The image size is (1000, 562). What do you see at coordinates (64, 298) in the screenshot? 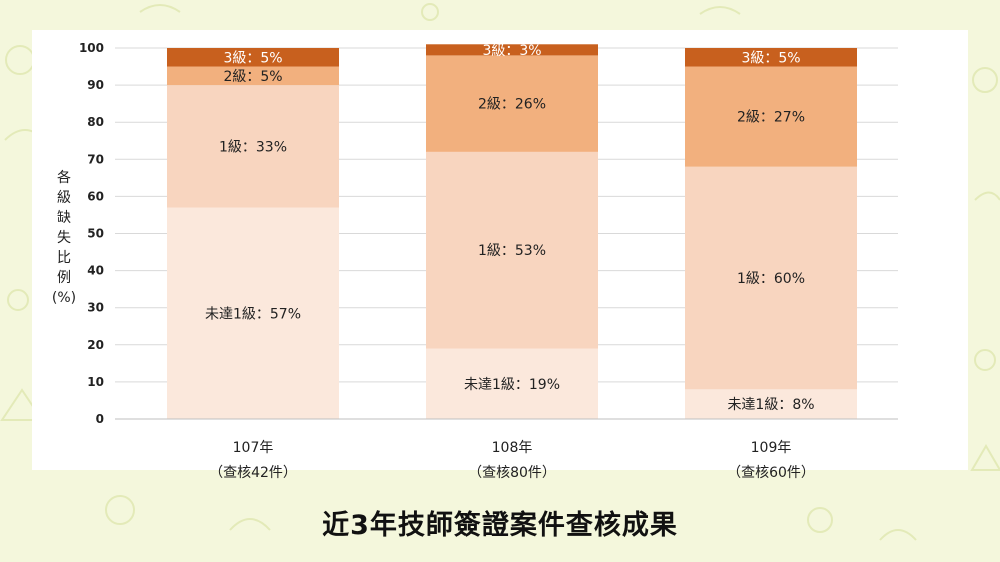
I see `y-axis-label-unit: (%)` at bounding box center [64, 298].